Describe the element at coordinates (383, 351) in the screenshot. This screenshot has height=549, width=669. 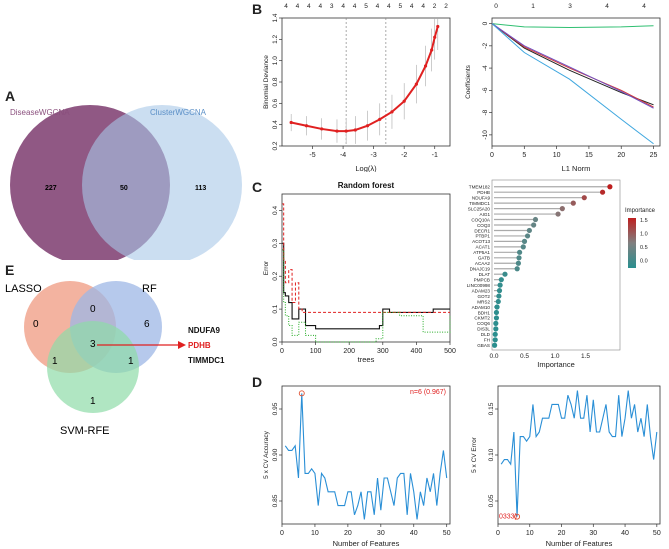
I see `x-tick-label: 300` at that location.